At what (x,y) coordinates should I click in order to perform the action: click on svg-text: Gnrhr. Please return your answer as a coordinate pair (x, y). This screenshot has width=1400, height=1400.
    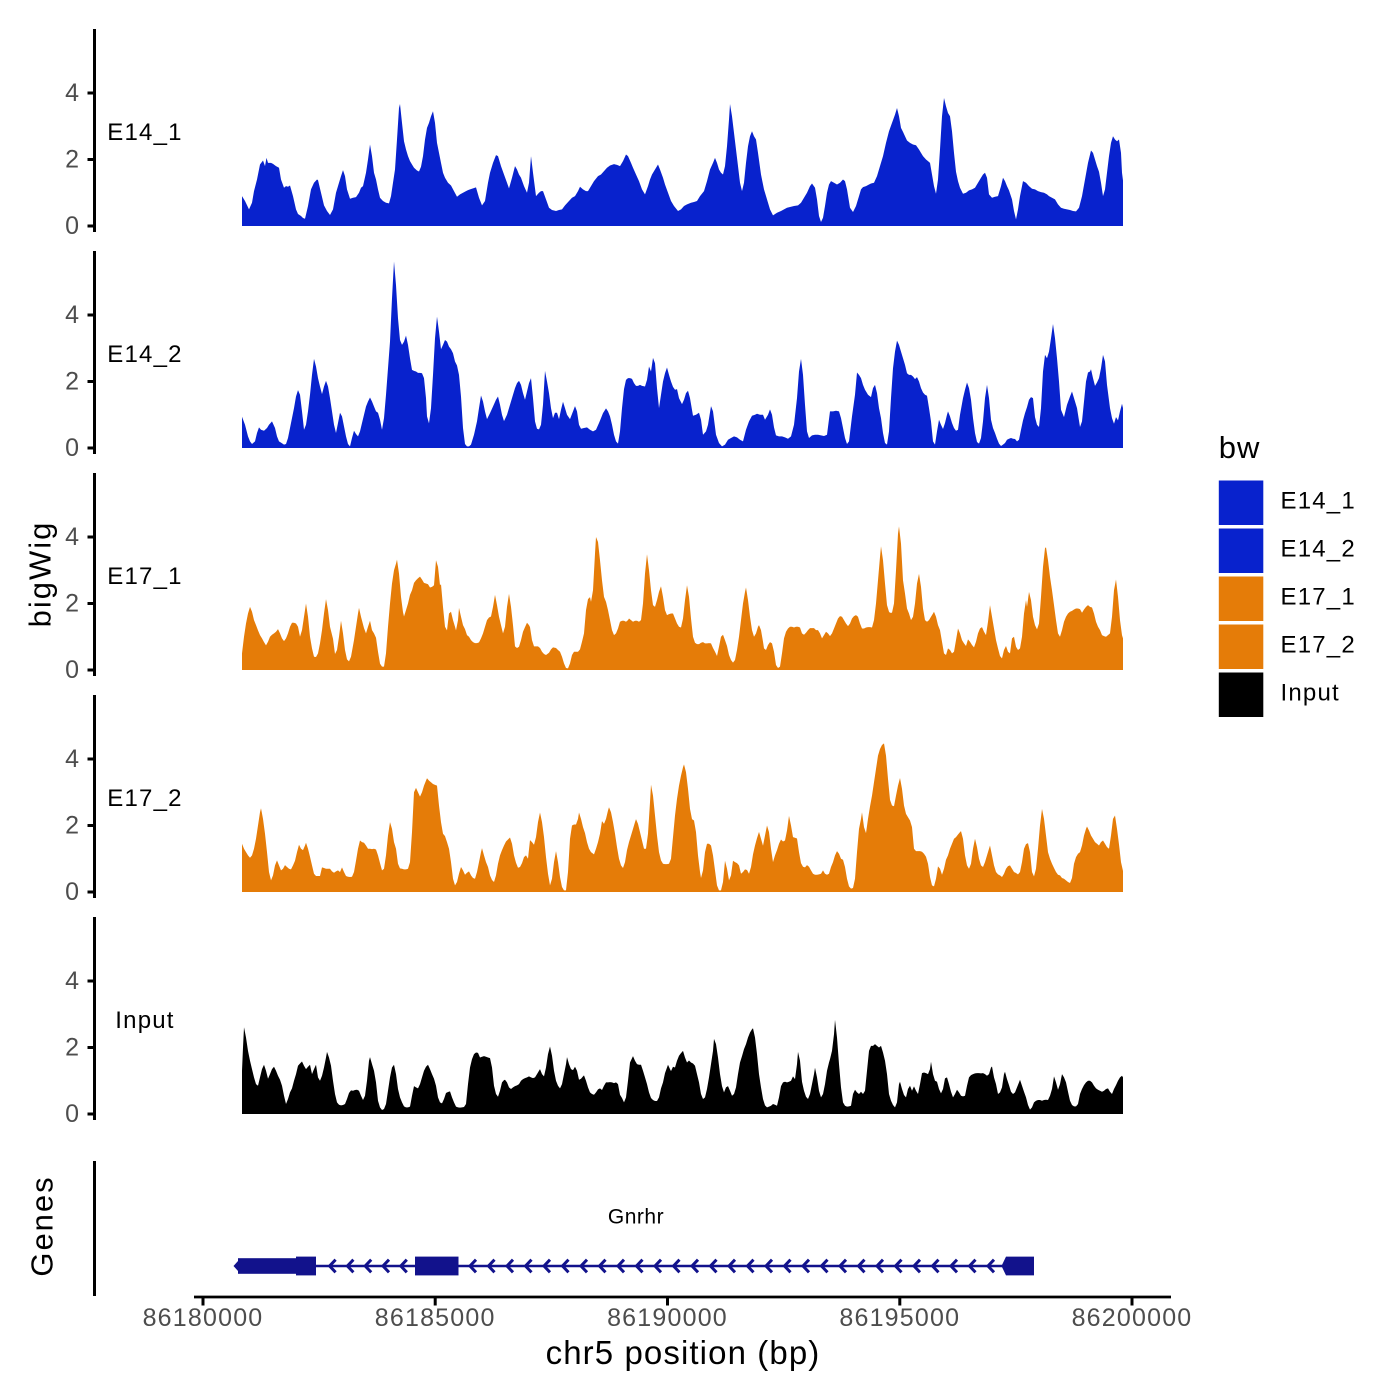
    Looking at the image, I should click on (636, 1217).